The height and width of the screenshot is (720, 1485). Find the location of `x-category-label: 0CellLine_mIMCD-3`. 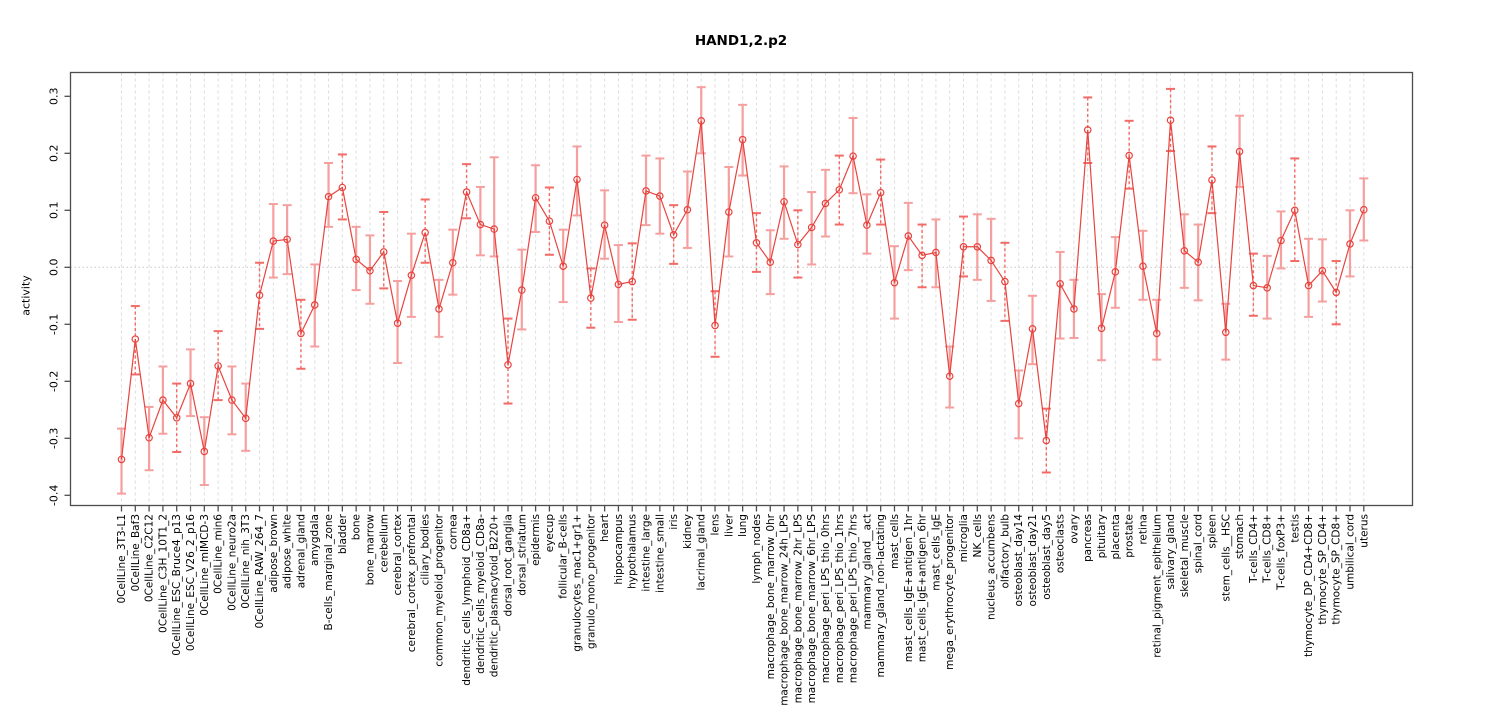

x-category-label: 0CellLine_mIMCD-3 is located at coordinates (205, 565).